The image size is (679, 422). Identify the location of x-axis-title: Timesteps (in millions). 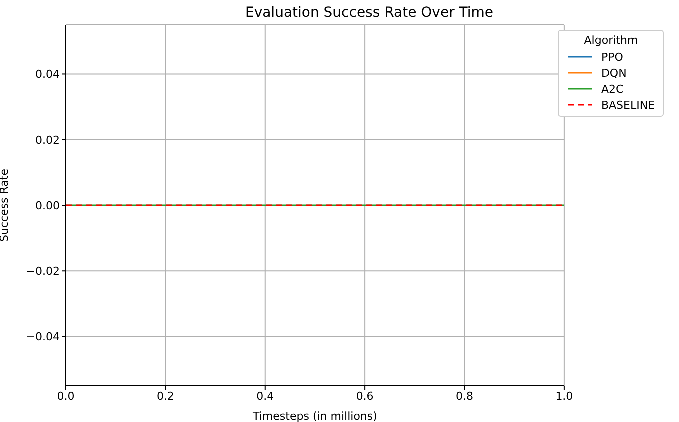
(315, 416).